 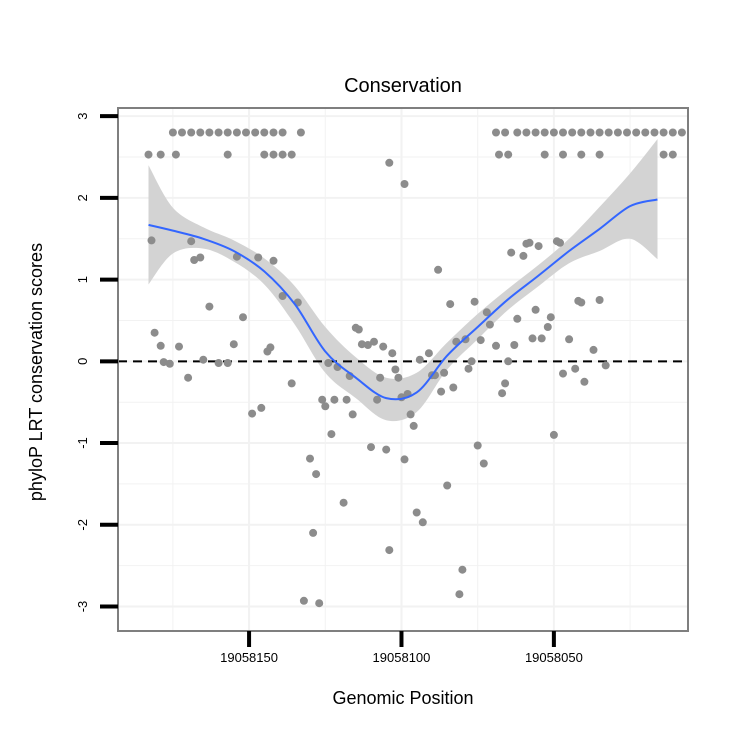 What do you see at coordinates (554, 657) in the screenshot?
I see `x-tick-label: 19058050` at bounding box center [554, 657].